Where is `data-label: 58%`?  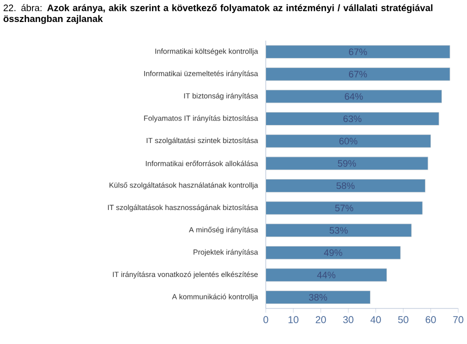 data-label: 58% is located at coordinates (345, 185).